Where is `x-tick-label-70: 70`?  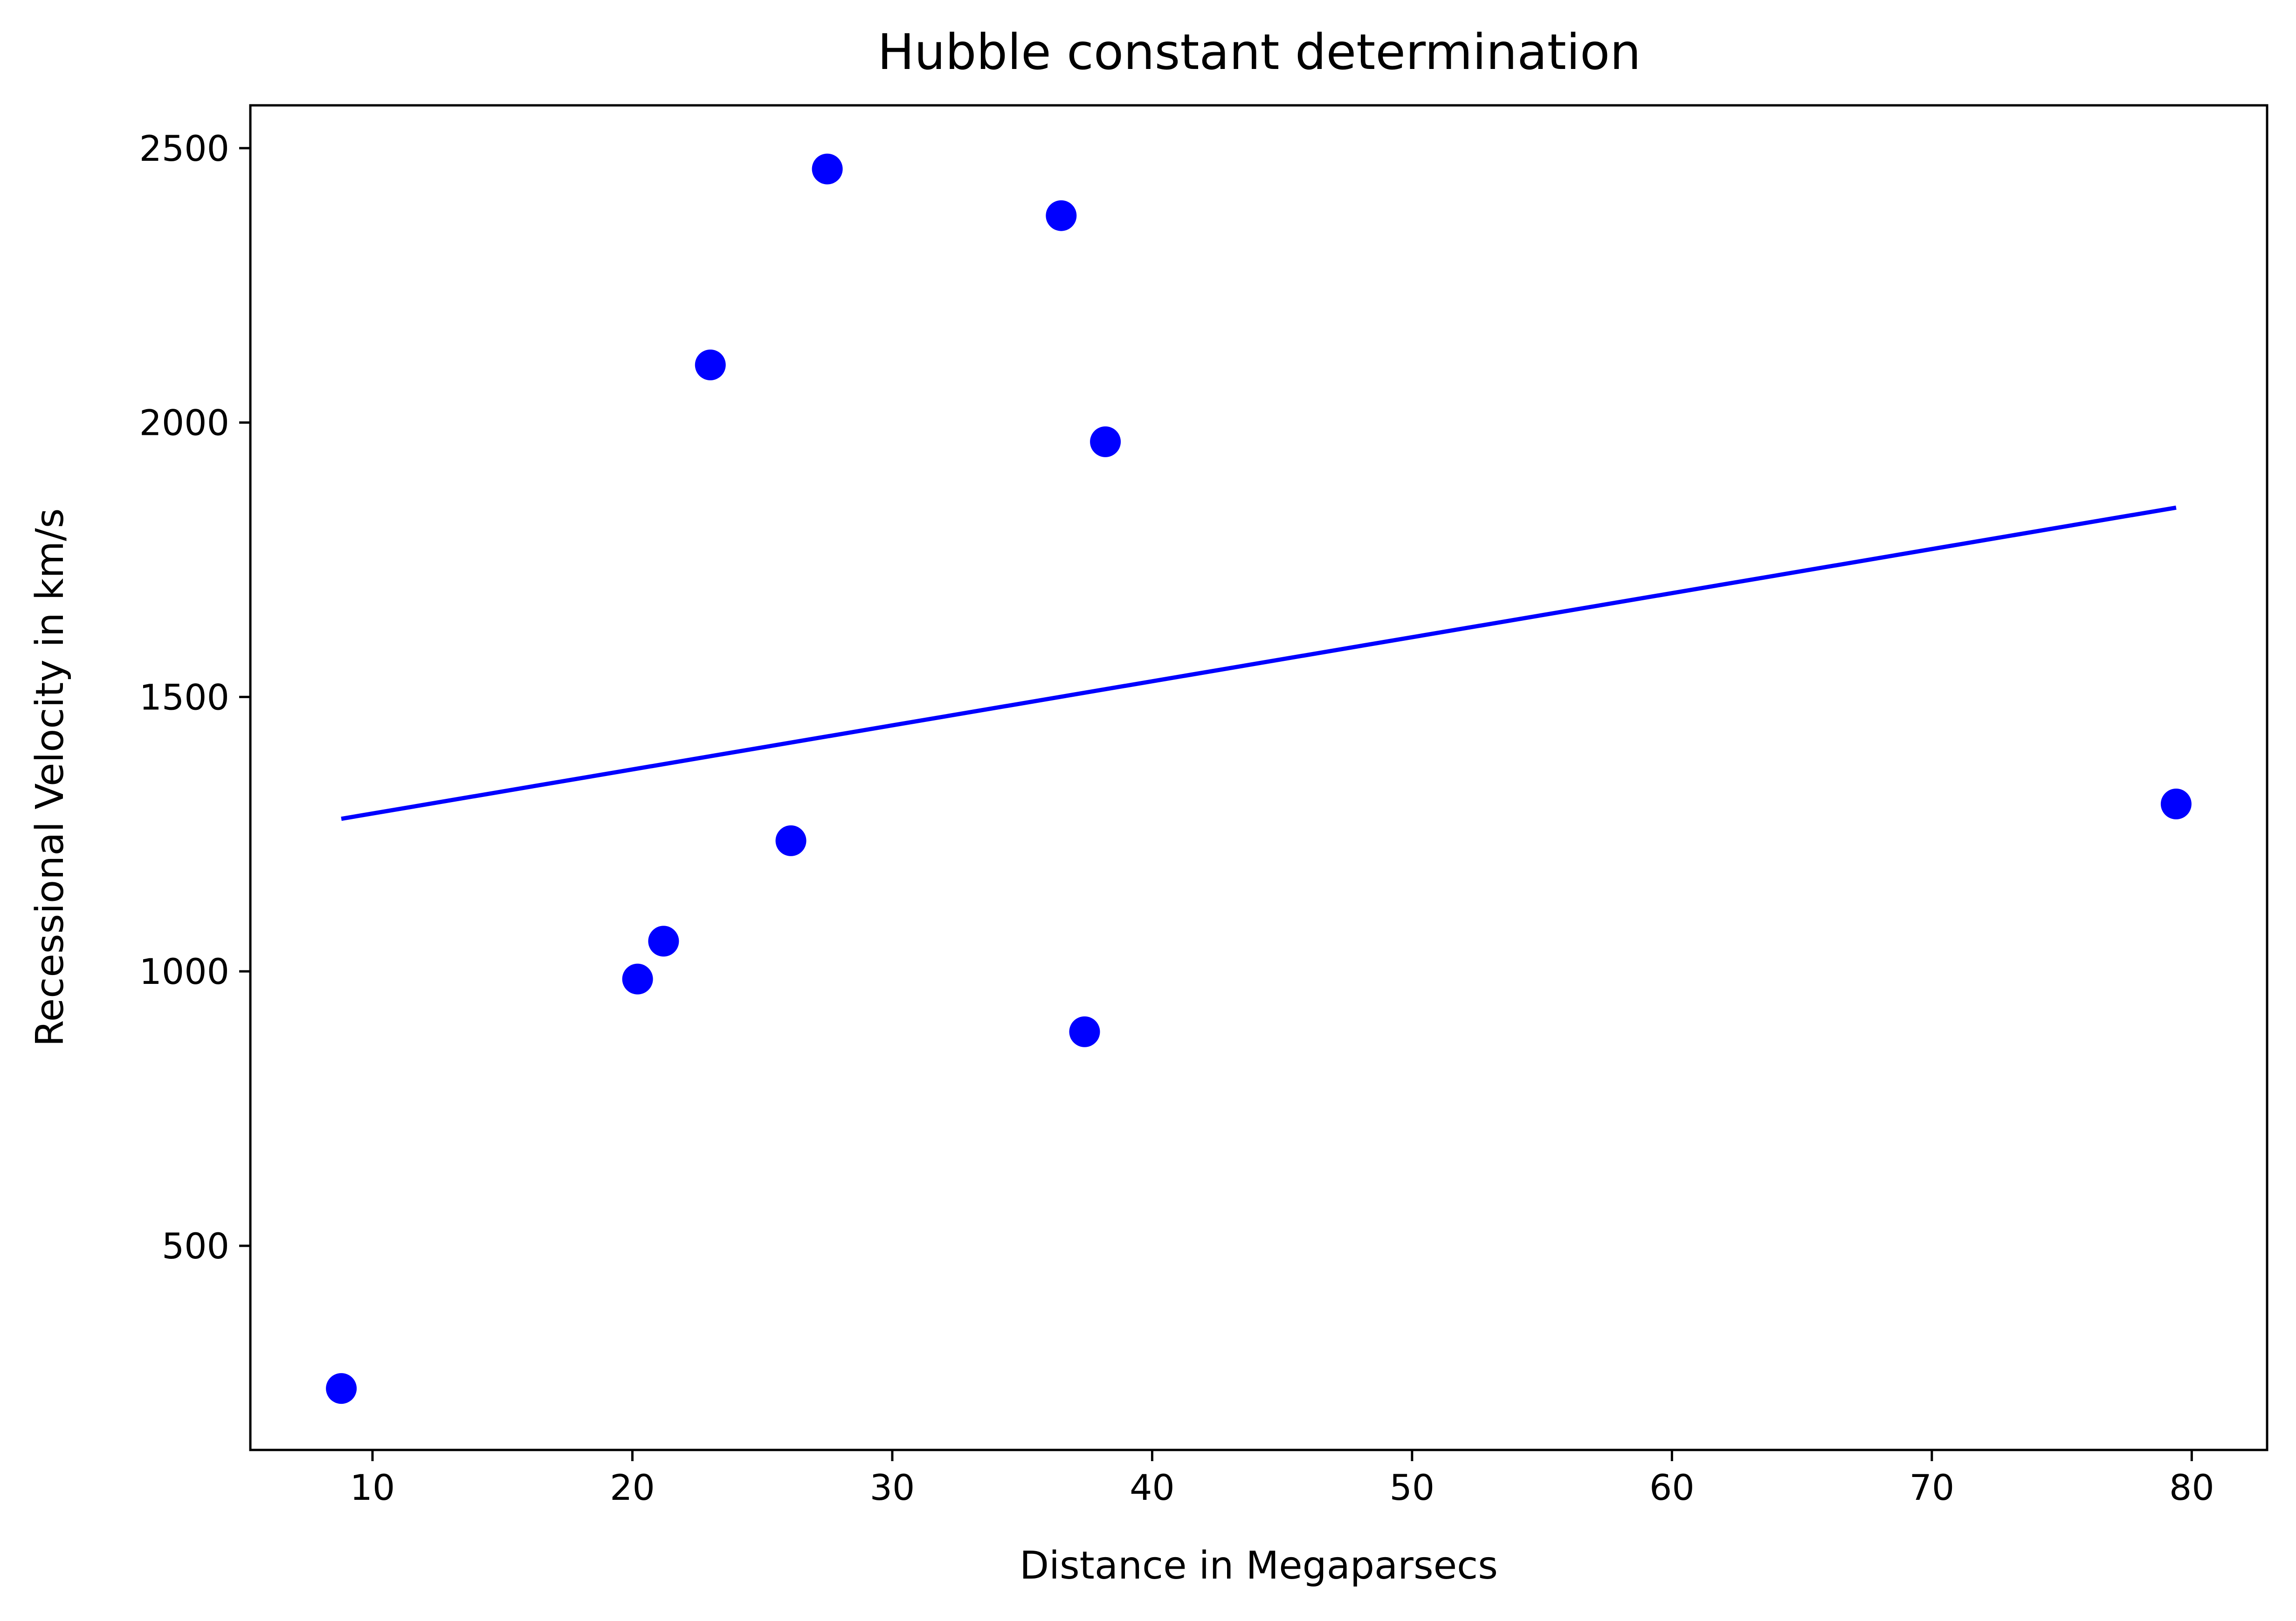
x-tick-label-70: 70 is located at coordinates (1931, 1487).